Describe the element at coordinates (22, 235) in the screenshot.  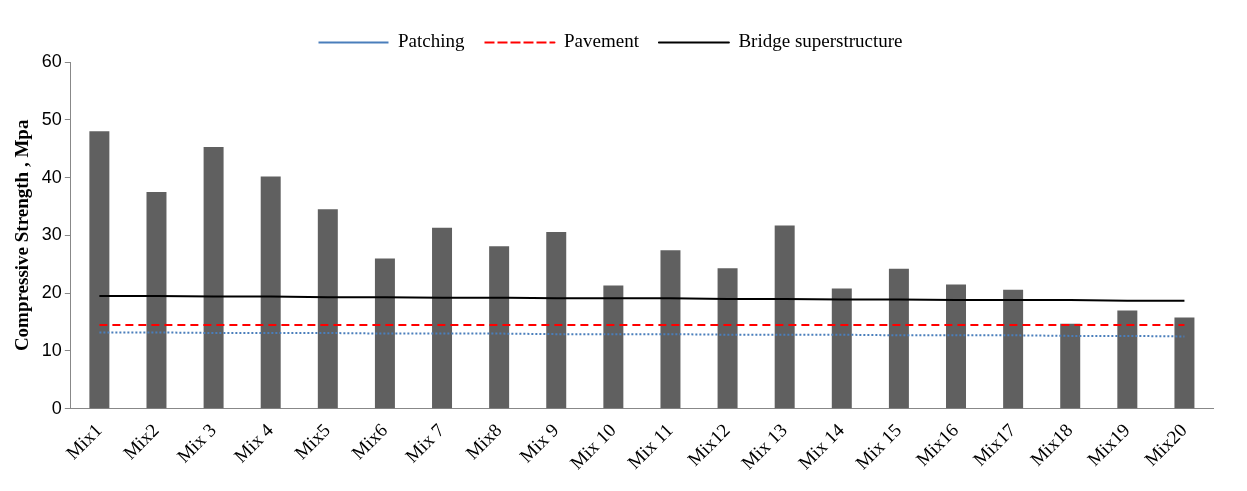
I see `y-axis-title: Compressive Strength , Mpa` at that location.